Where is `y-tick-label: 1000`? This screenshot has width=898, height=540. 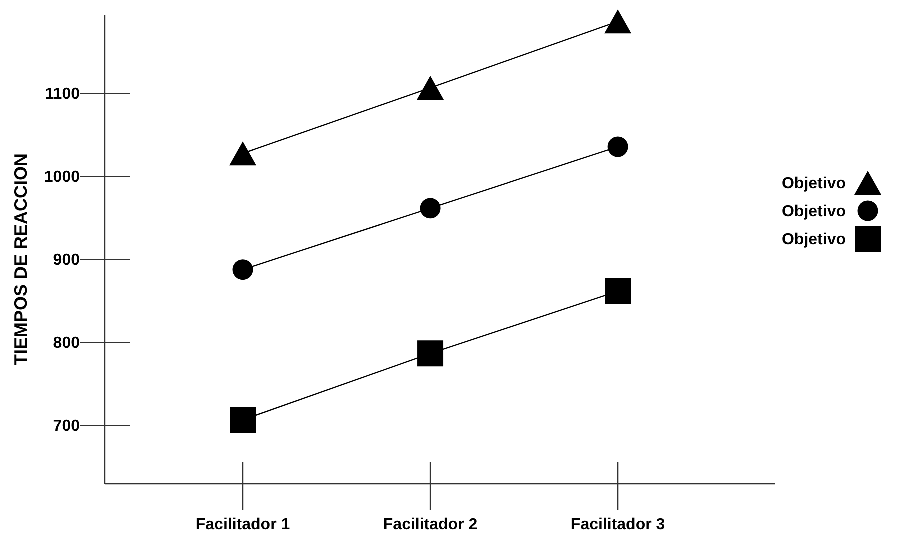
y-tick-label: 1000 is located at coordinates (62, 177).